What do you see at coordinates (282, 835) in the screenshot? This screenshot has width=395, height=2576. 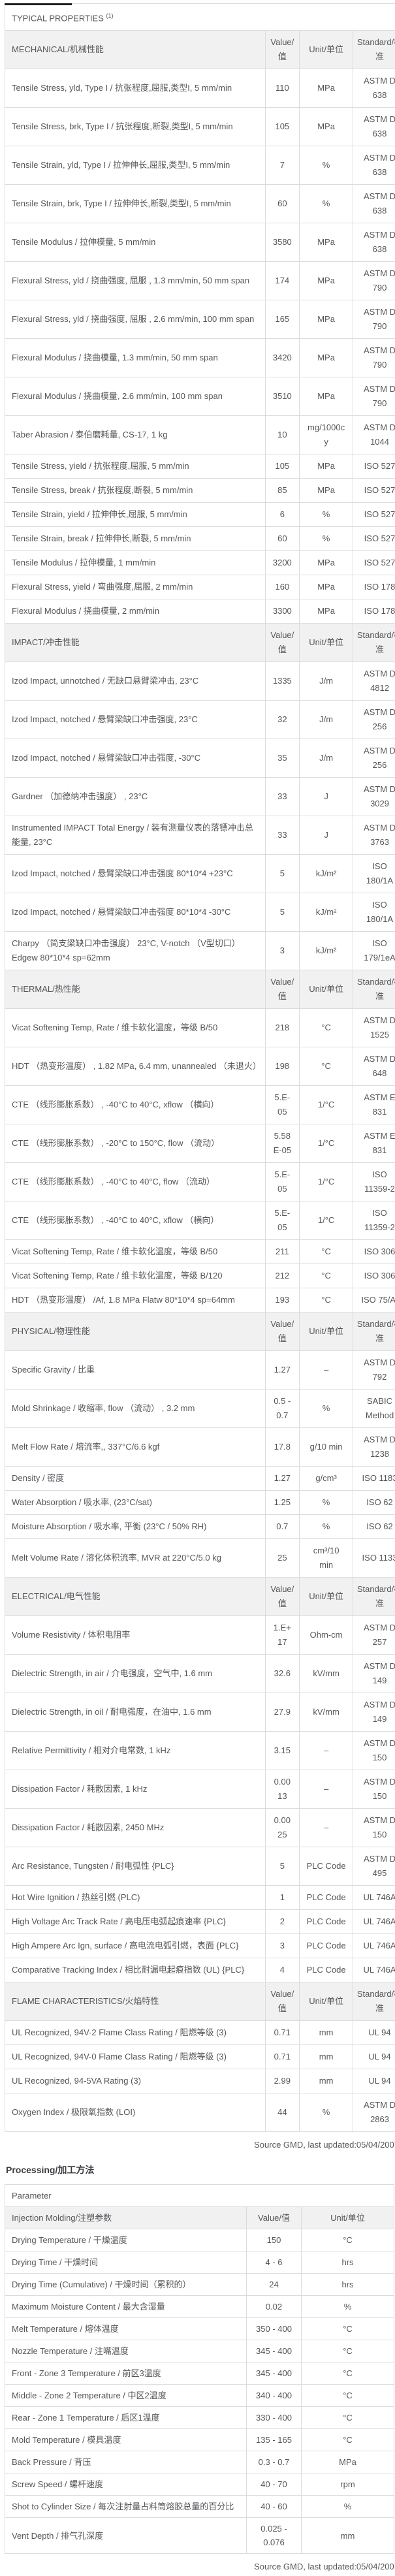 I see `value-cell: 33` at bounding box center [282, 835].